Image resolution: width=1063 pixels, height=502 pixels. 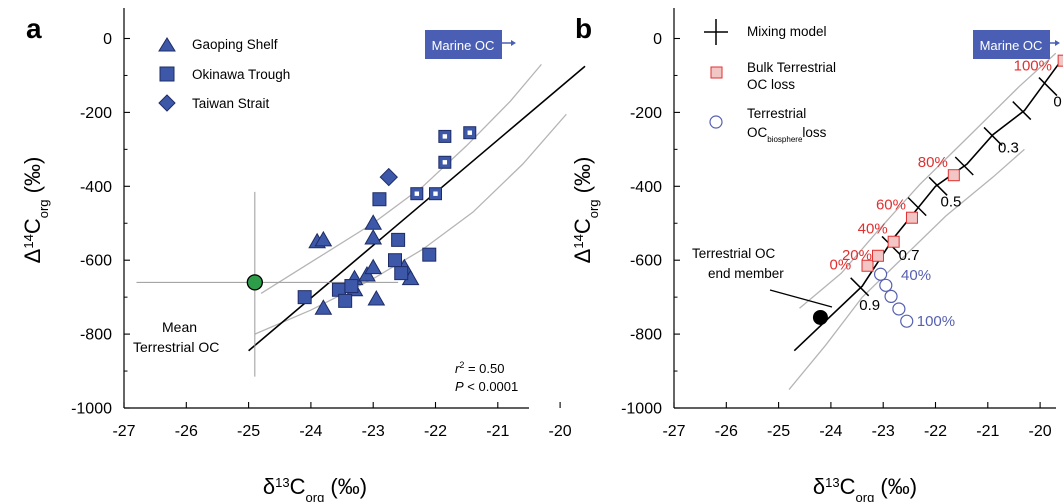 I want to click on mixing-model-crossticks, so click(x=954, y=187).